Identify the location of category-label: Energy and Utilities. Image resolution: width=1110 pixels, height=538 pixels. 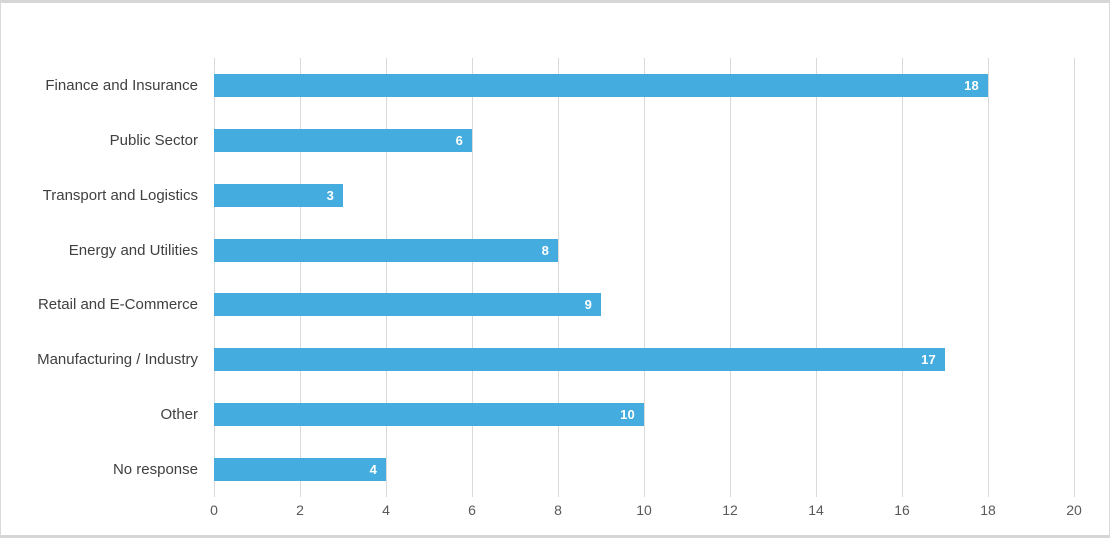
(133, 250).